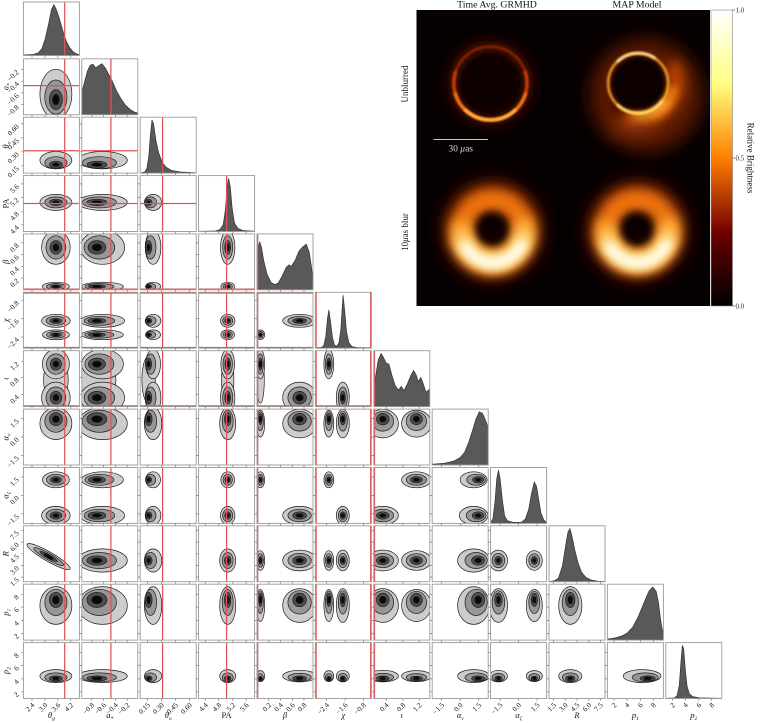 The height and width of the screenshot is (723, 760). Describe the element at coordinates (405, 232) in the screenshot. I see `svg-text: 10μas blur` at that location.